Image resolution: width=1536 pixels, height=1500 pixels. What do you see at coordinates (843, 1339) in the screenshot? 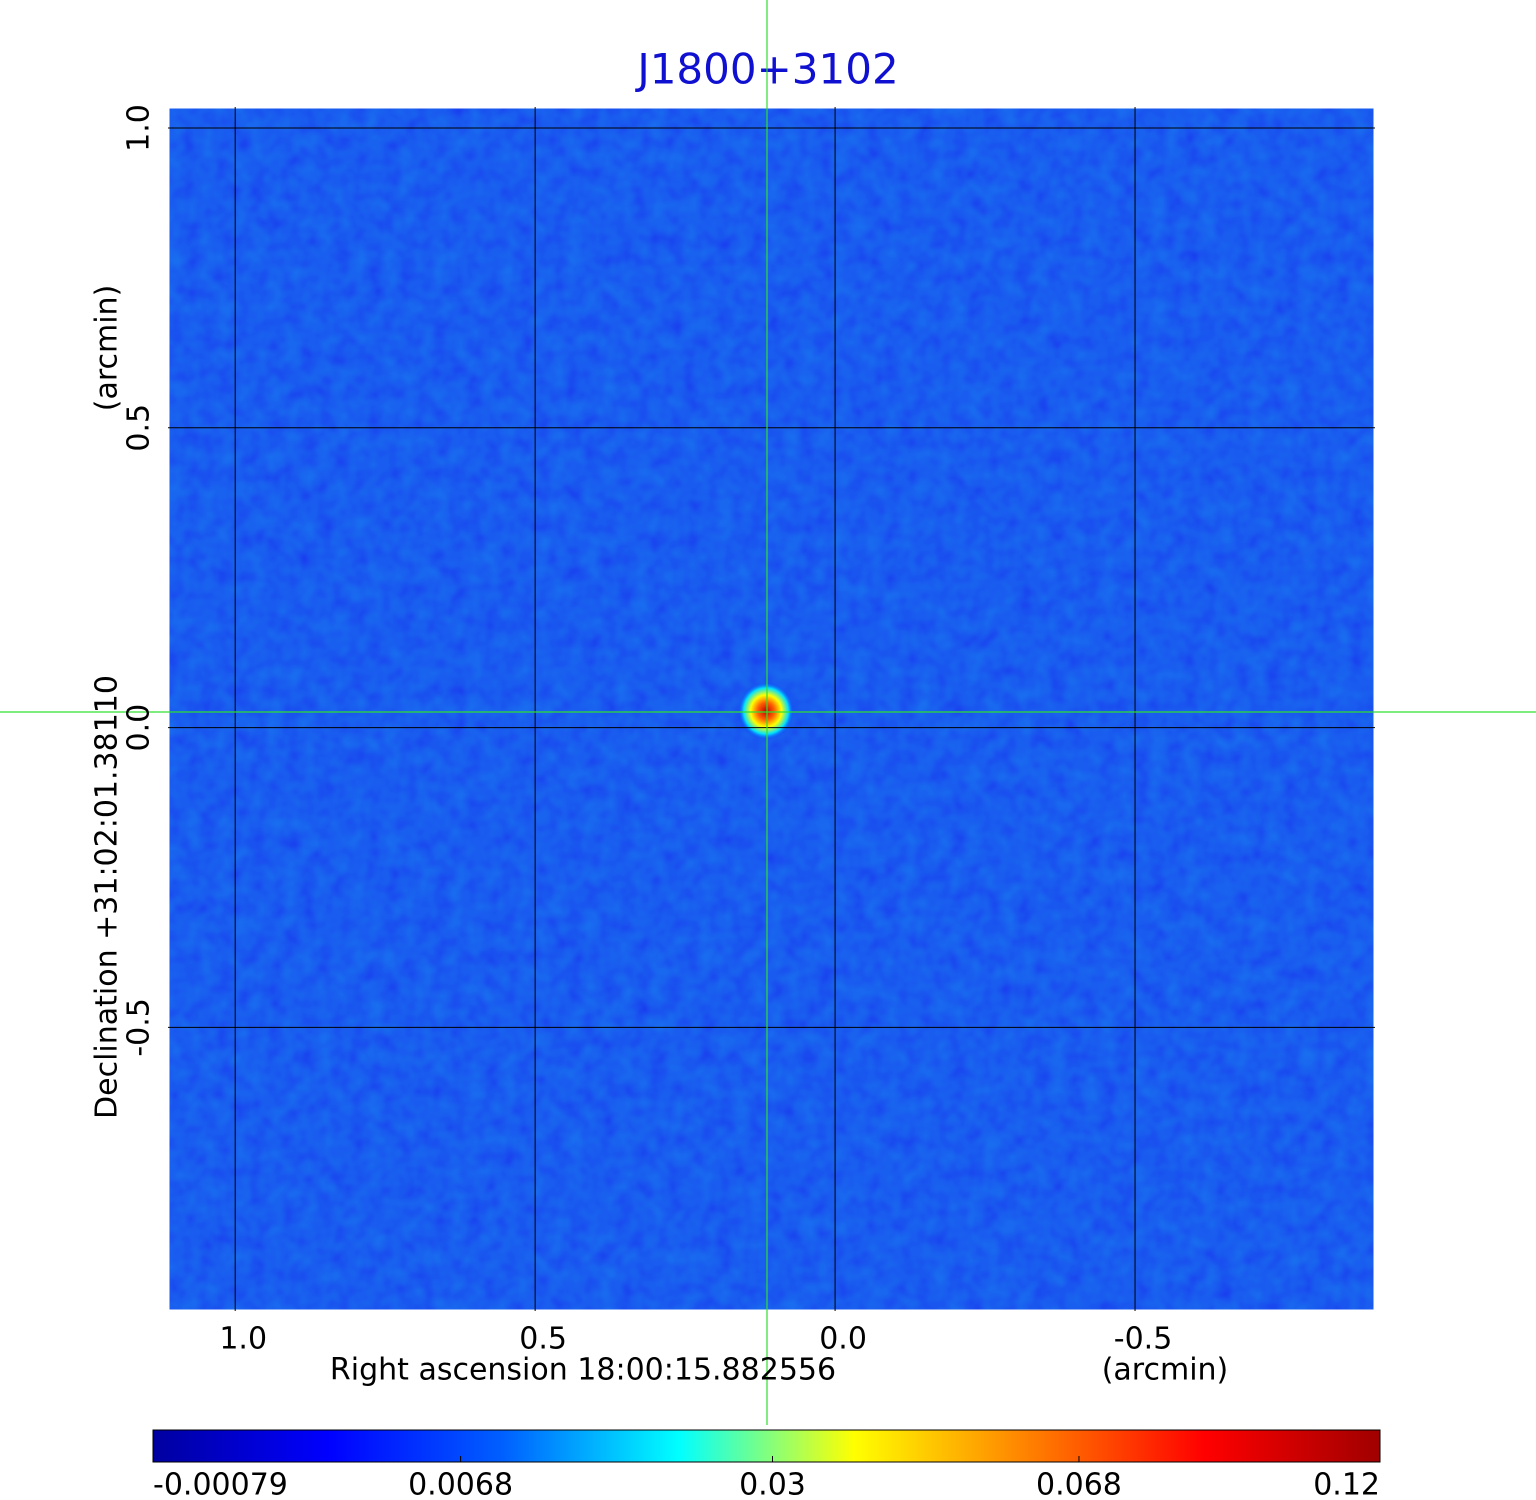
I see `x-tick-label: 0.0` at bounding box center [843, 1339].